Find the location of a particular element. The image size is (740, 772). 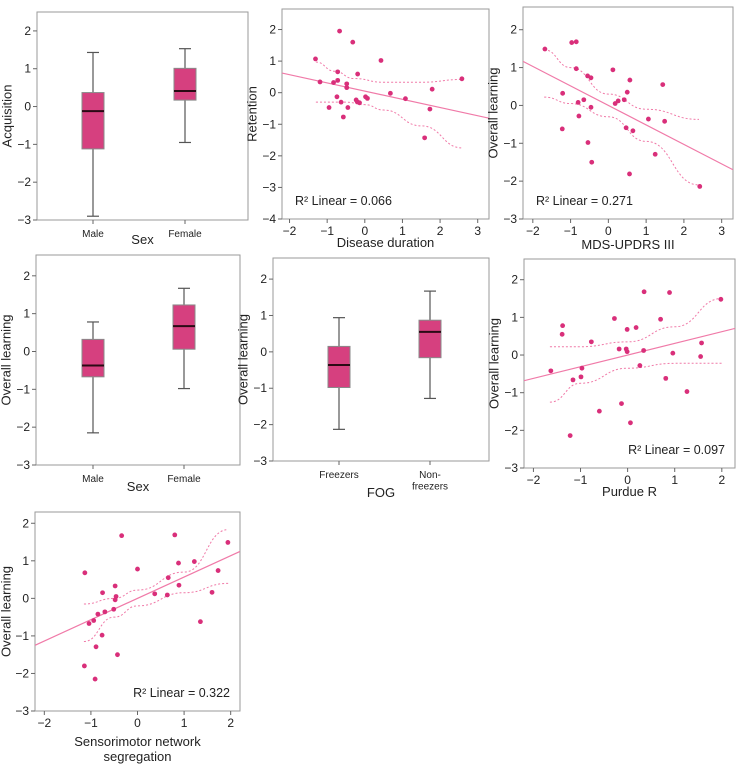

r-squared-annotation: R² Linear = 0.271 is located at coordinates (584, 201).